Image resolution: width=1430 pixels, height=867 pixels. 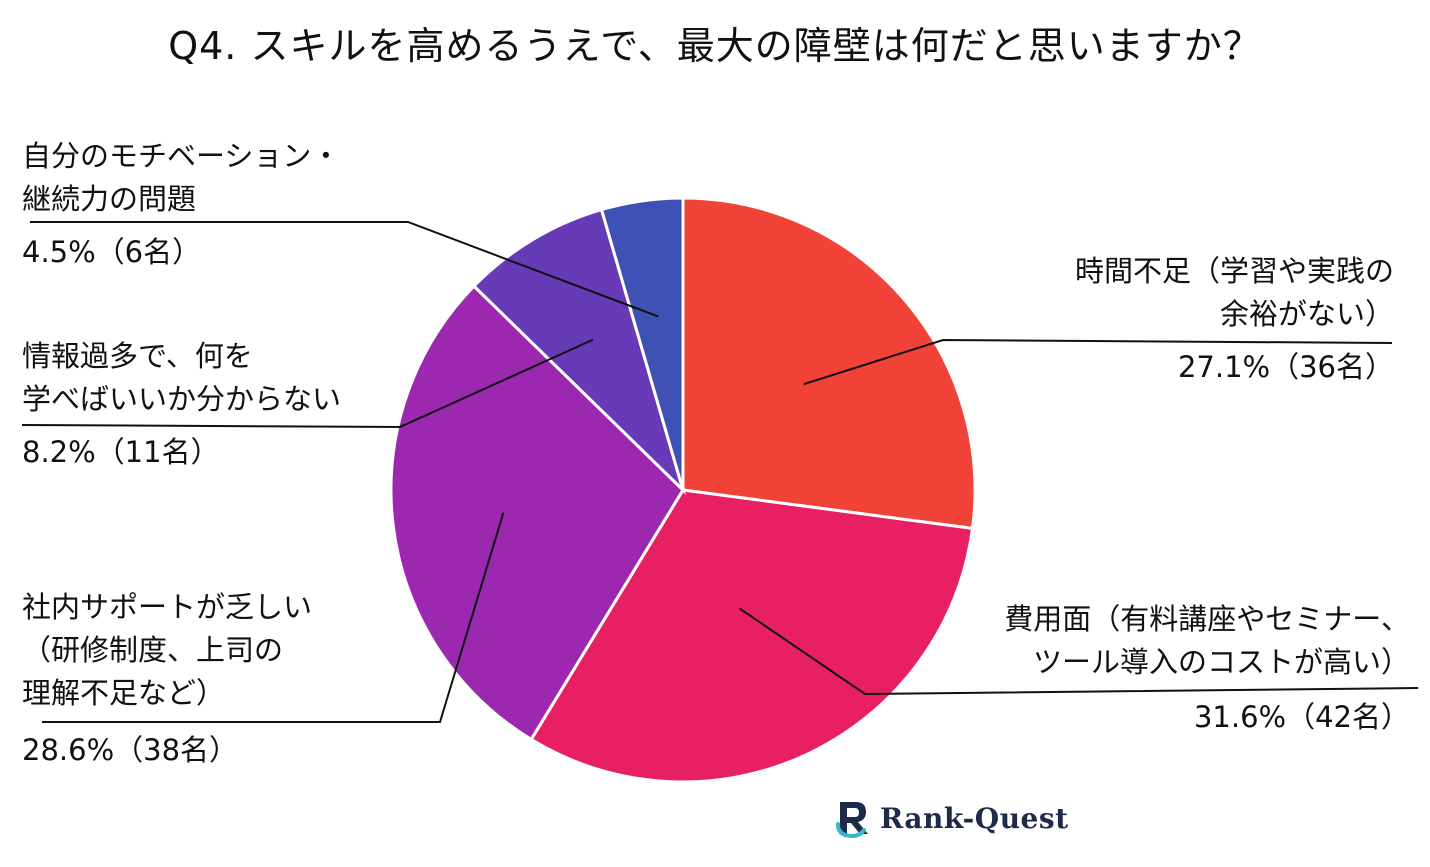 What do you see at coordinates (137, 356) in the screenshot?
I see `slice-name-line: 情報過多で、何を` at bounding box center [137, 356].